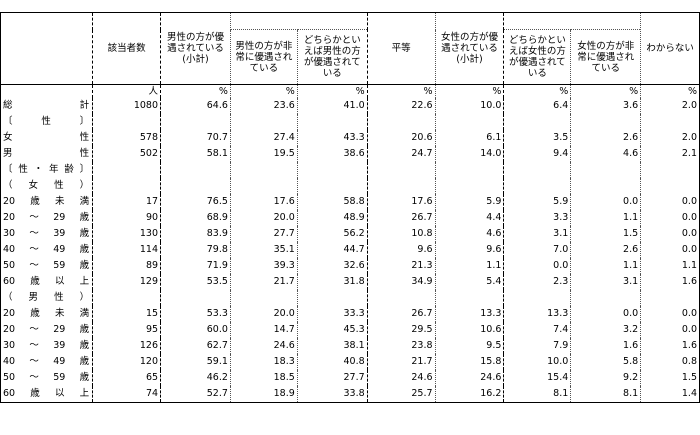 The width and height of the screenshot is (700, 435). Describe the element at coordinates (605, 266) in the screenshot. I see `value-cell: 1.1` at that location.